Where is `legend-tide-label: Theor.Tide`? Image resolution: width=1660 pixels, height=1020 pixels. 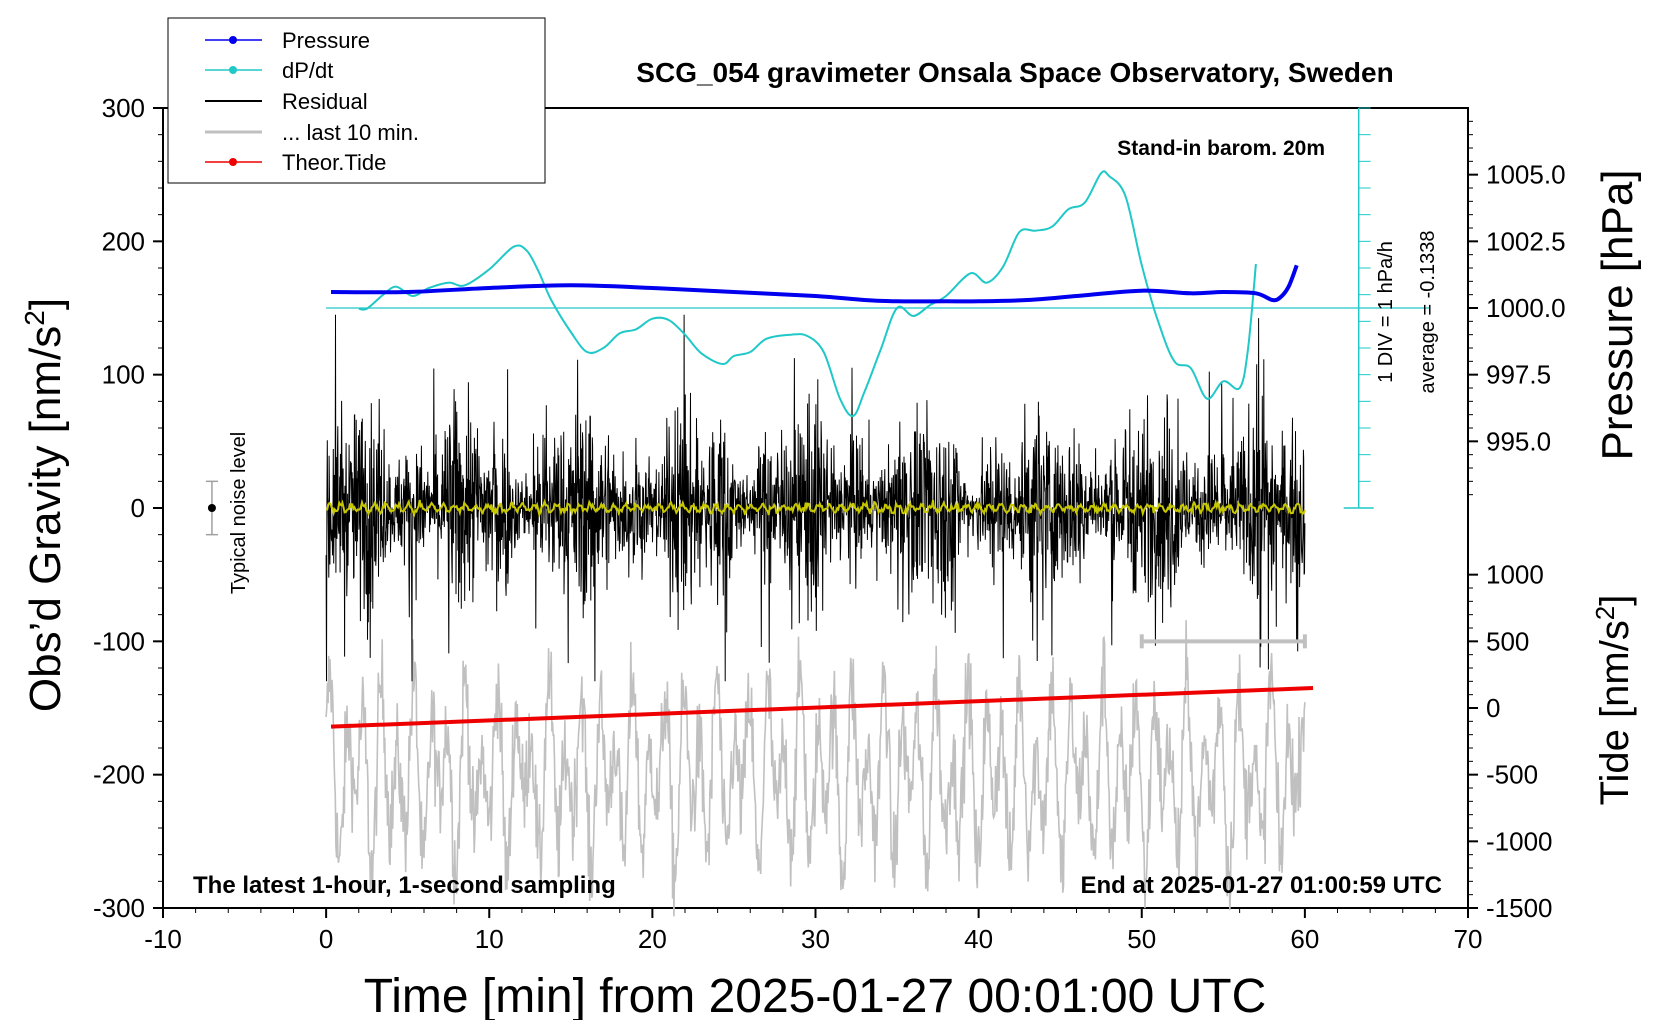 legend-tide-label: Theor.Tide is located at coordinates (334, 162).